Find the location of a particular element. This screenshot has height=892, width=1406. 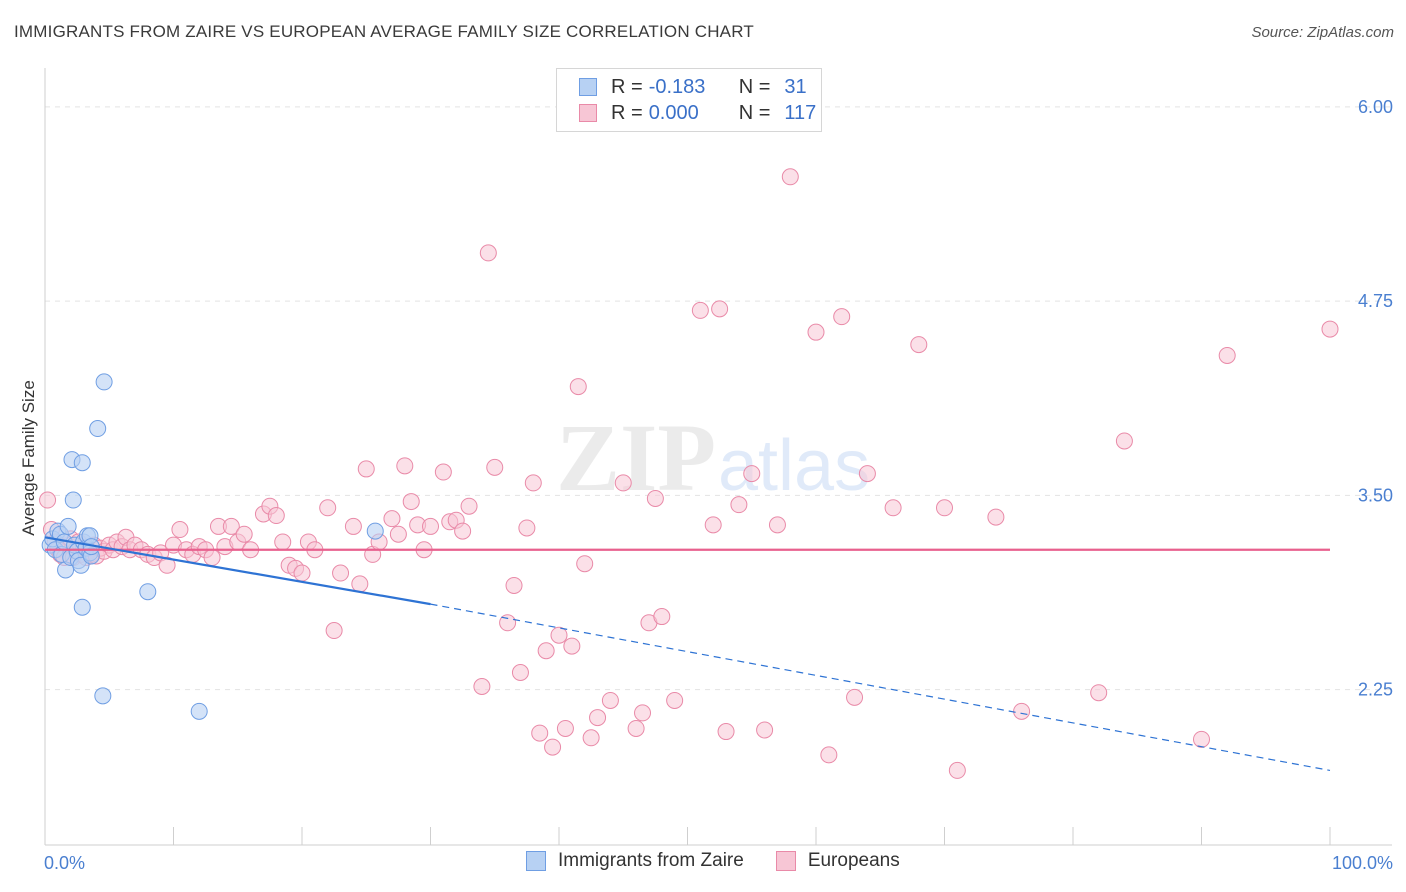

legend-item-europeans: Europeans is located at coordinates (837, 861).